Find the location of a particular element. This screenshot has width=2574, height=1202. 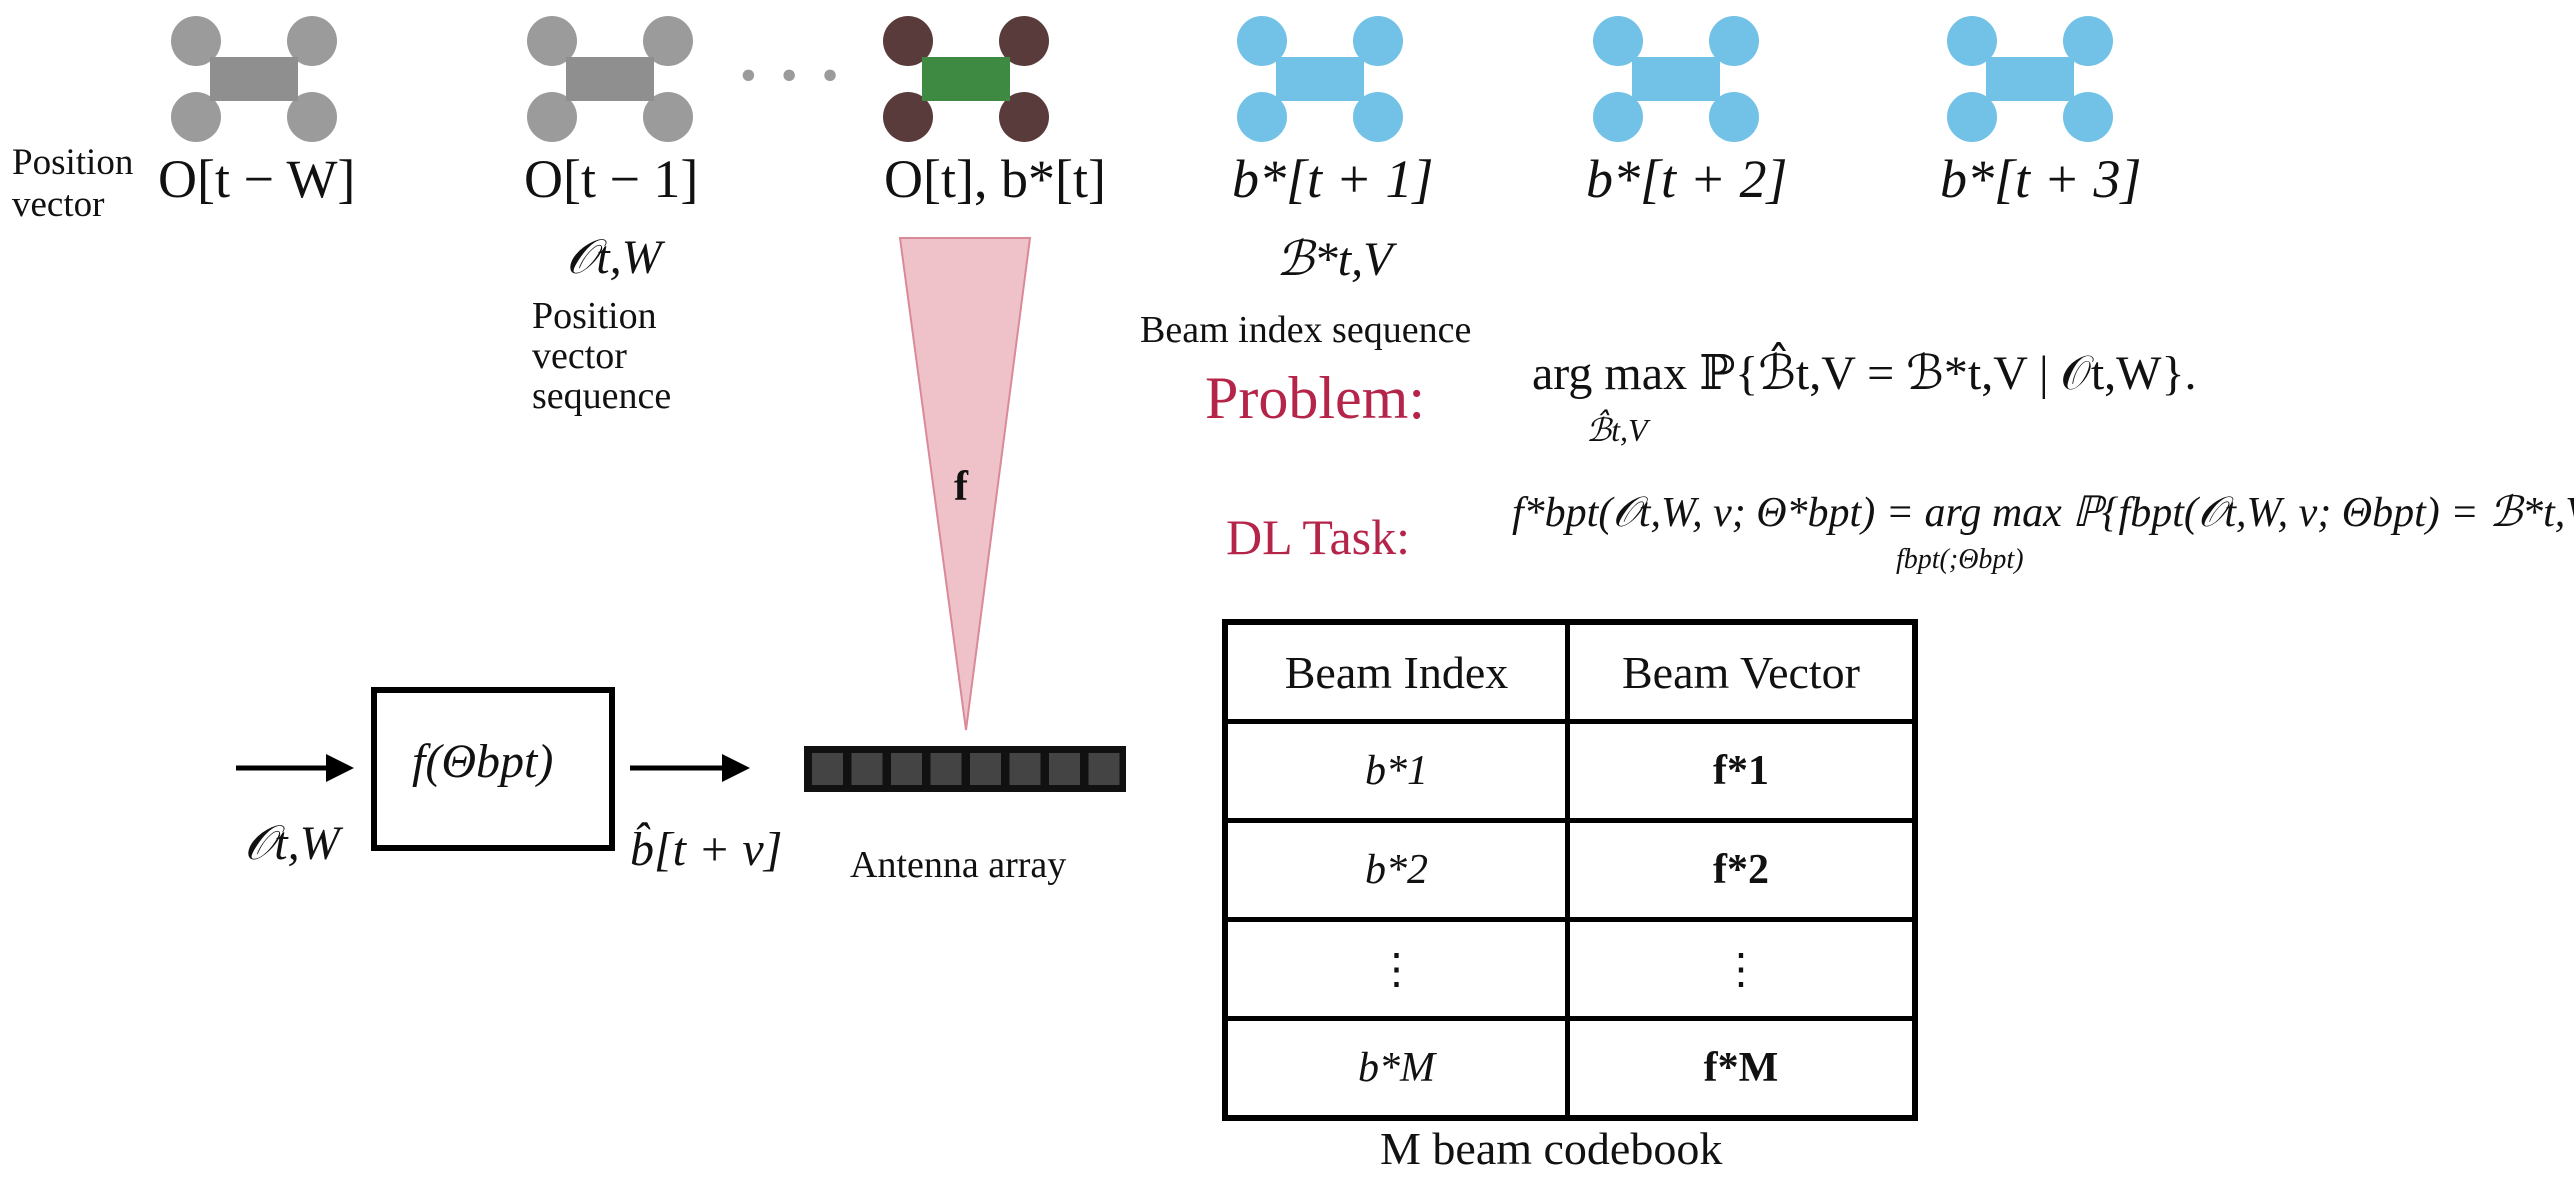

table-row: b*2 f*2 is located at coordinates (1570, 870).